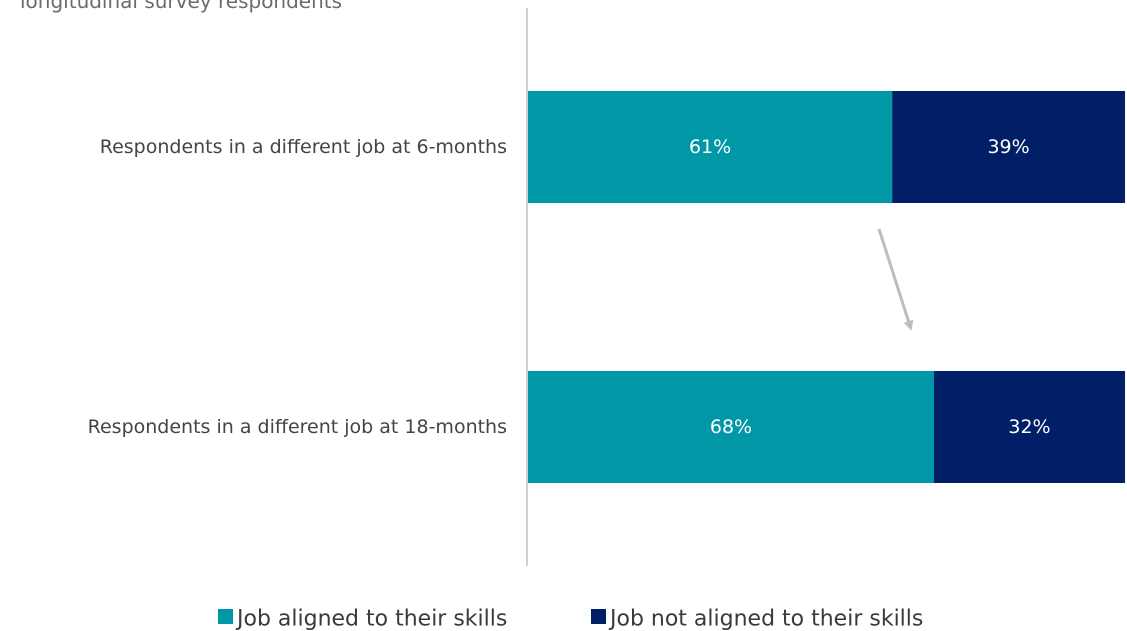  I want to click on bar-data-label: 32%, so click(1029, 427).